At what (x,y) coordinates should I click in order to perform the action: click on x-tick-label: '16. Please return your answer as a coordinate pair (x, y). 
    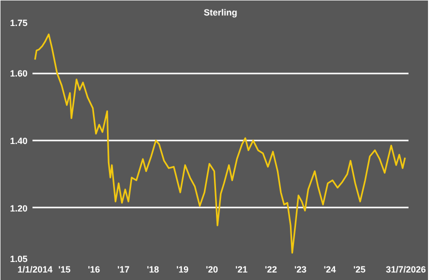
    Looking at the image, I should click on (94, 269).